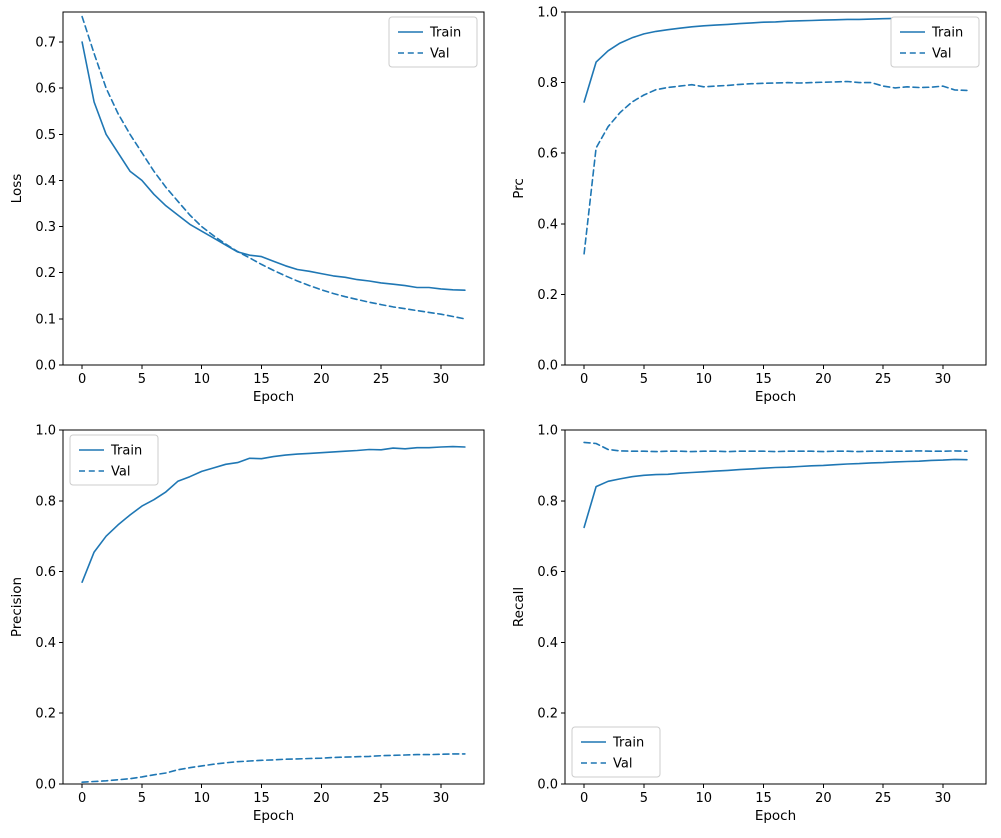 The image size is (1001, 838). Describe the element at coordinates (273, 768) in the screenshot. I see `precision-val-line` at that location.